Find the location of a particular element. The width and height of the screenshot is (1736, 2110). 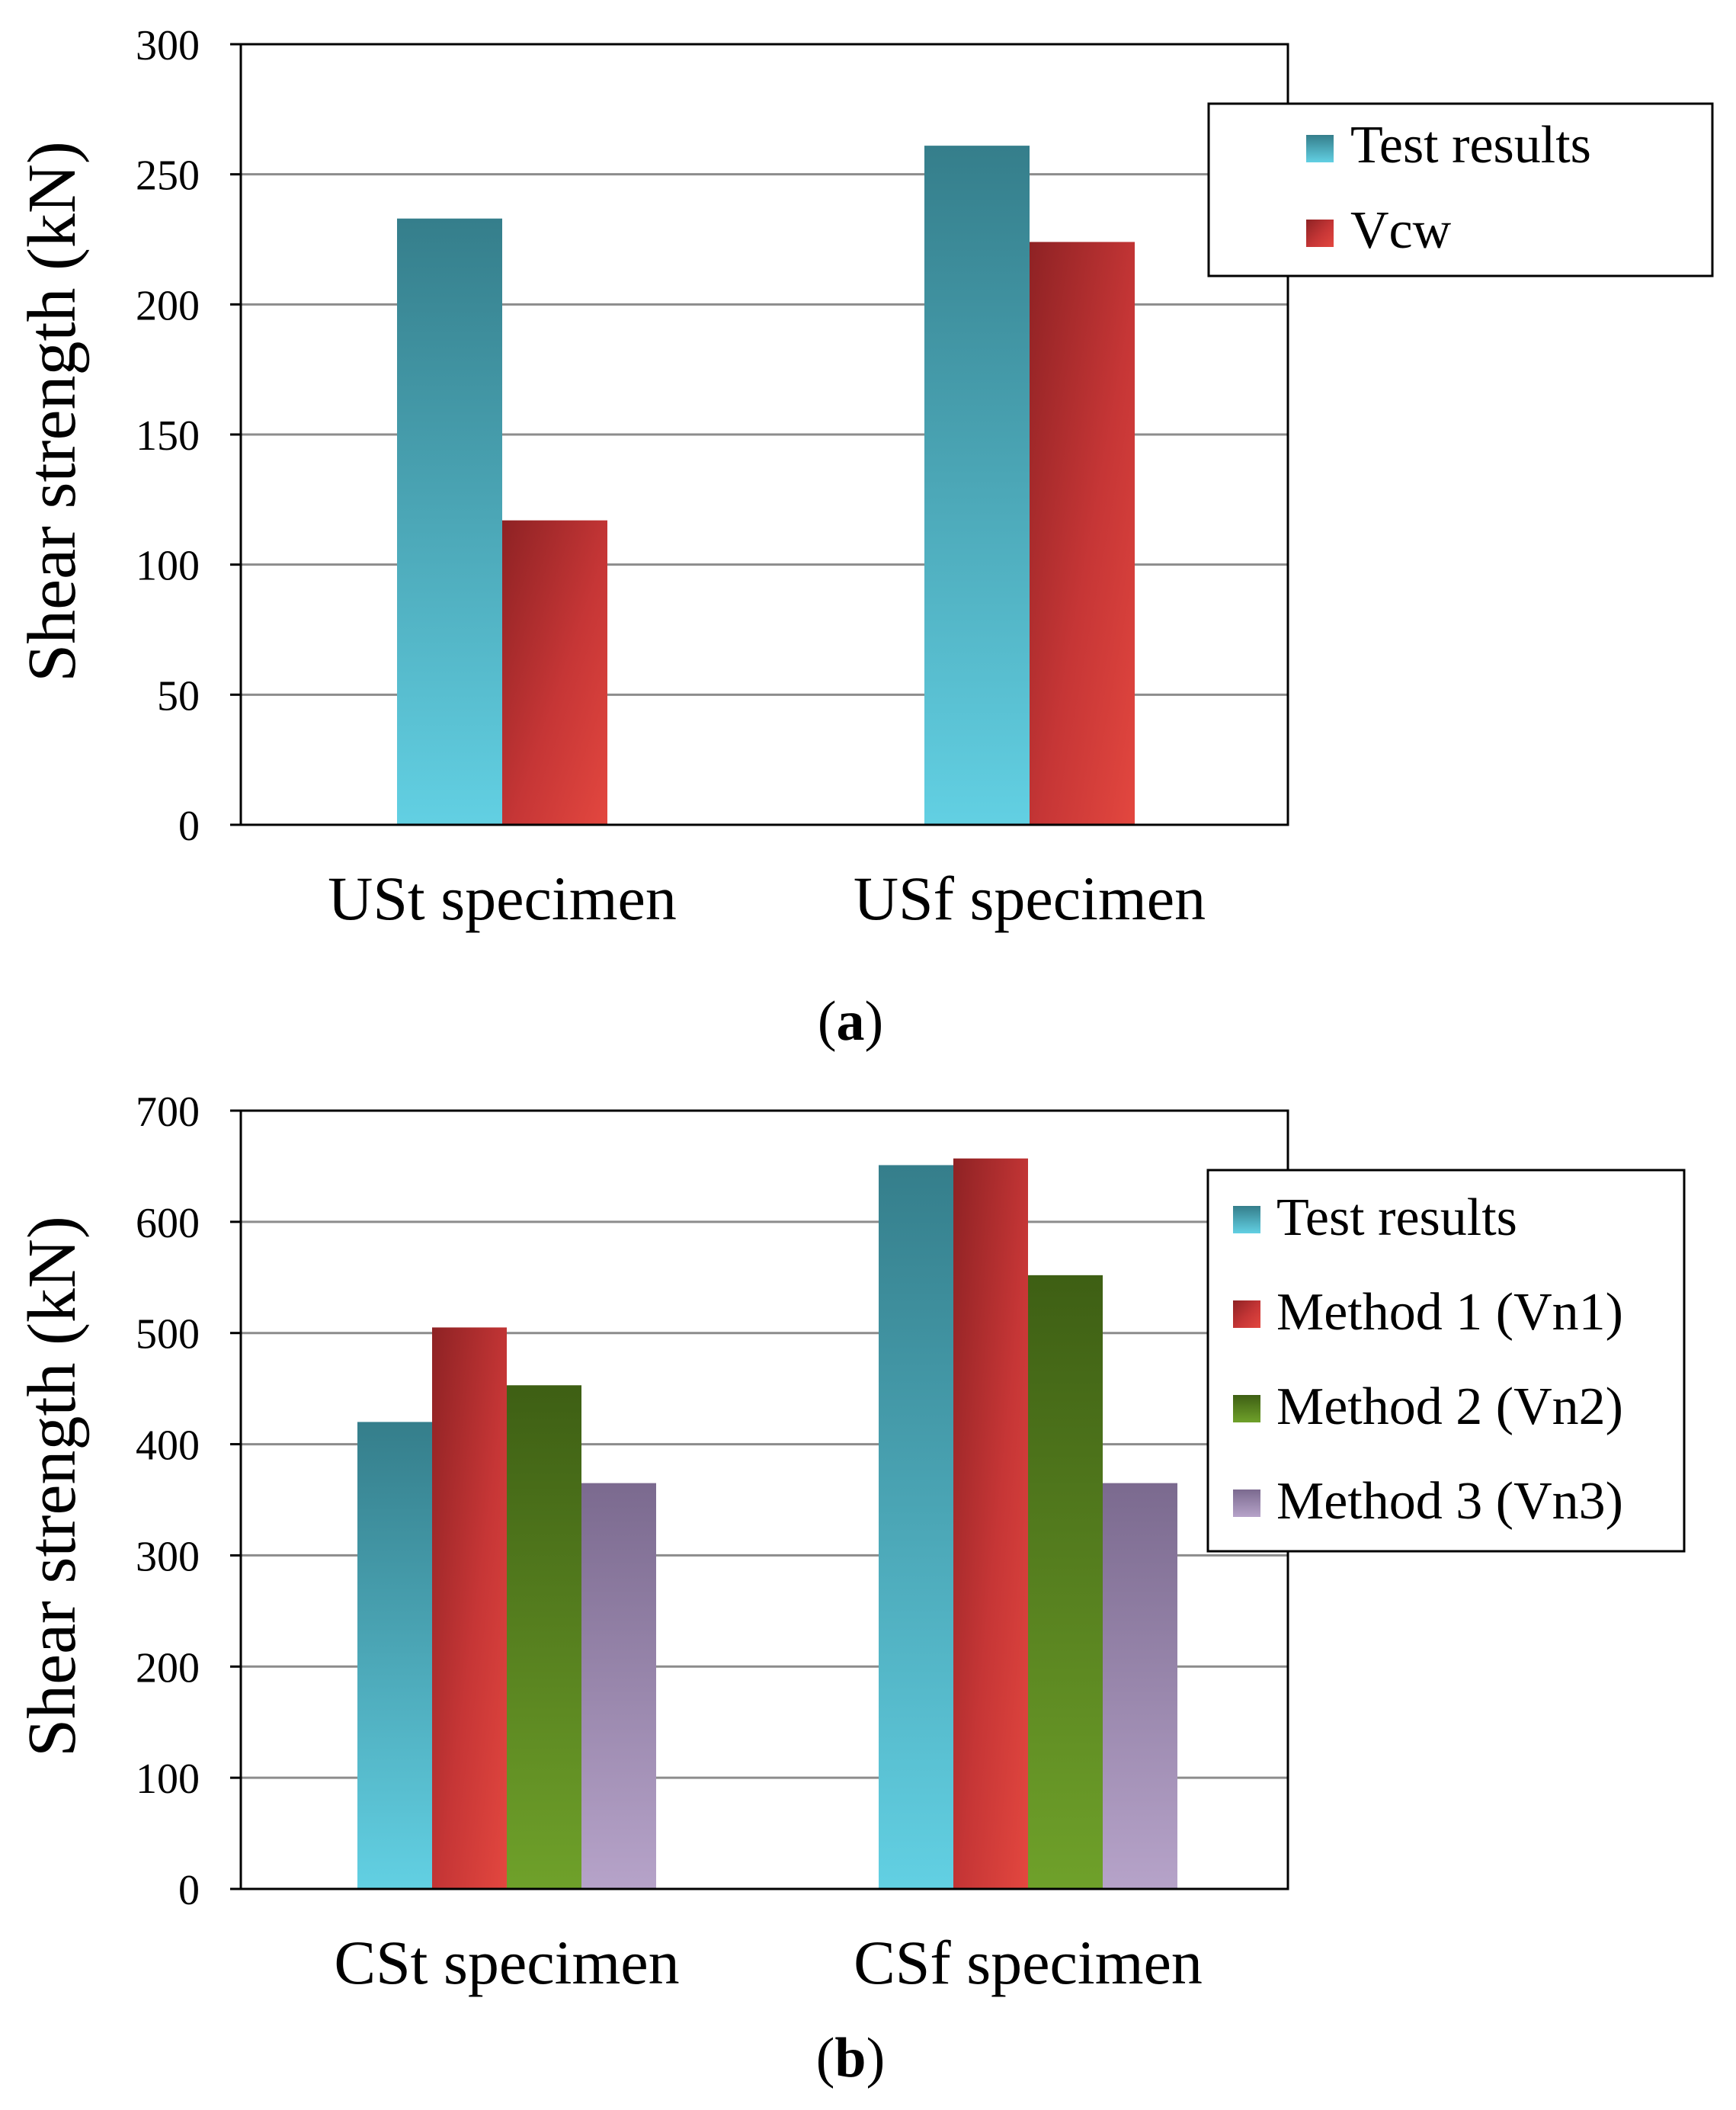

chart-a-ytick-label: 150 is located at coordinates (168, 436).